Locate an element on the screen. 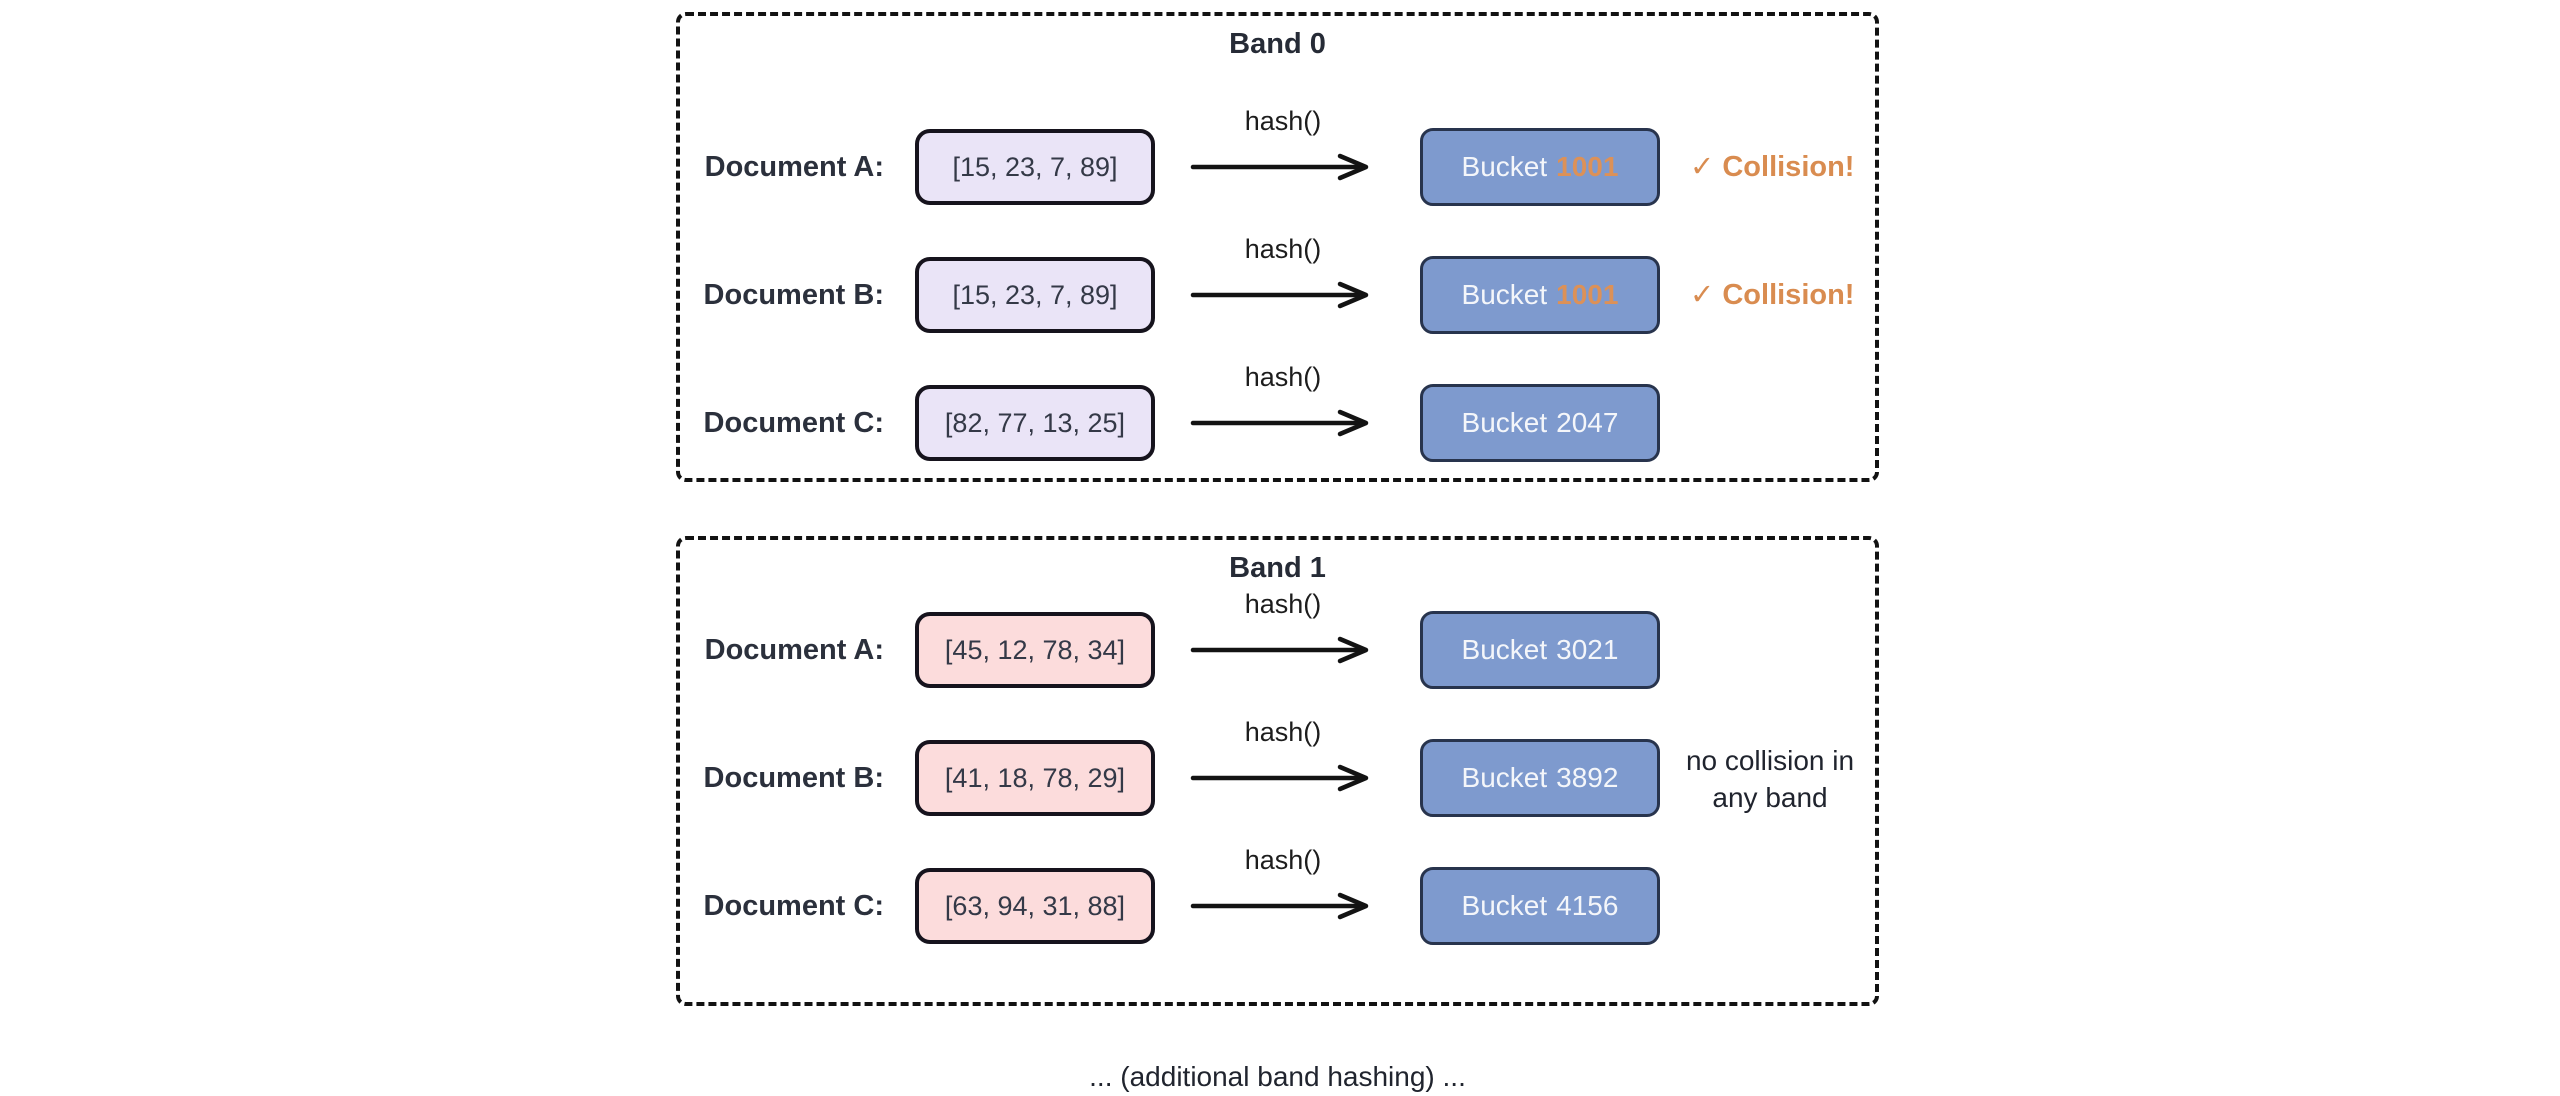 Image resolution: width=2560 pixels, height=1096 pixels. bucket-number: 3892 is located at coordinates (1587, 777).